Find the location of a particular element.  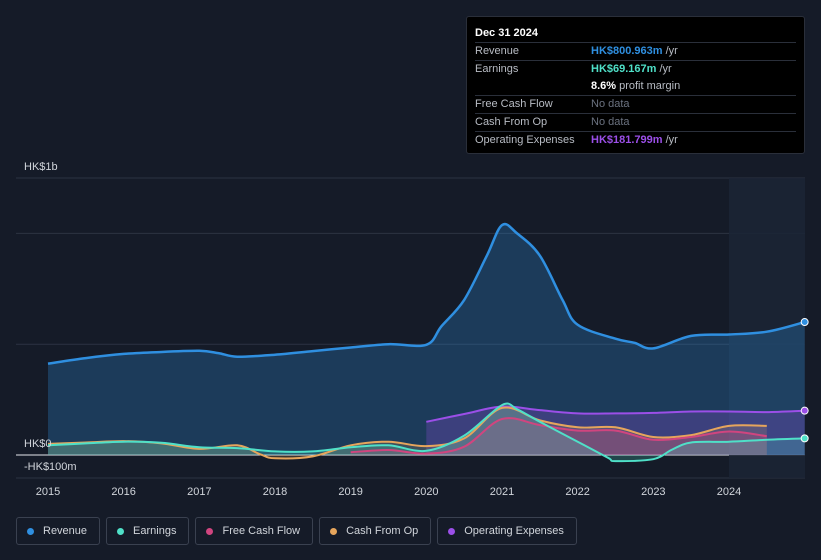

legend-dot-free-cash-flow is located at coordinates (210, 531).